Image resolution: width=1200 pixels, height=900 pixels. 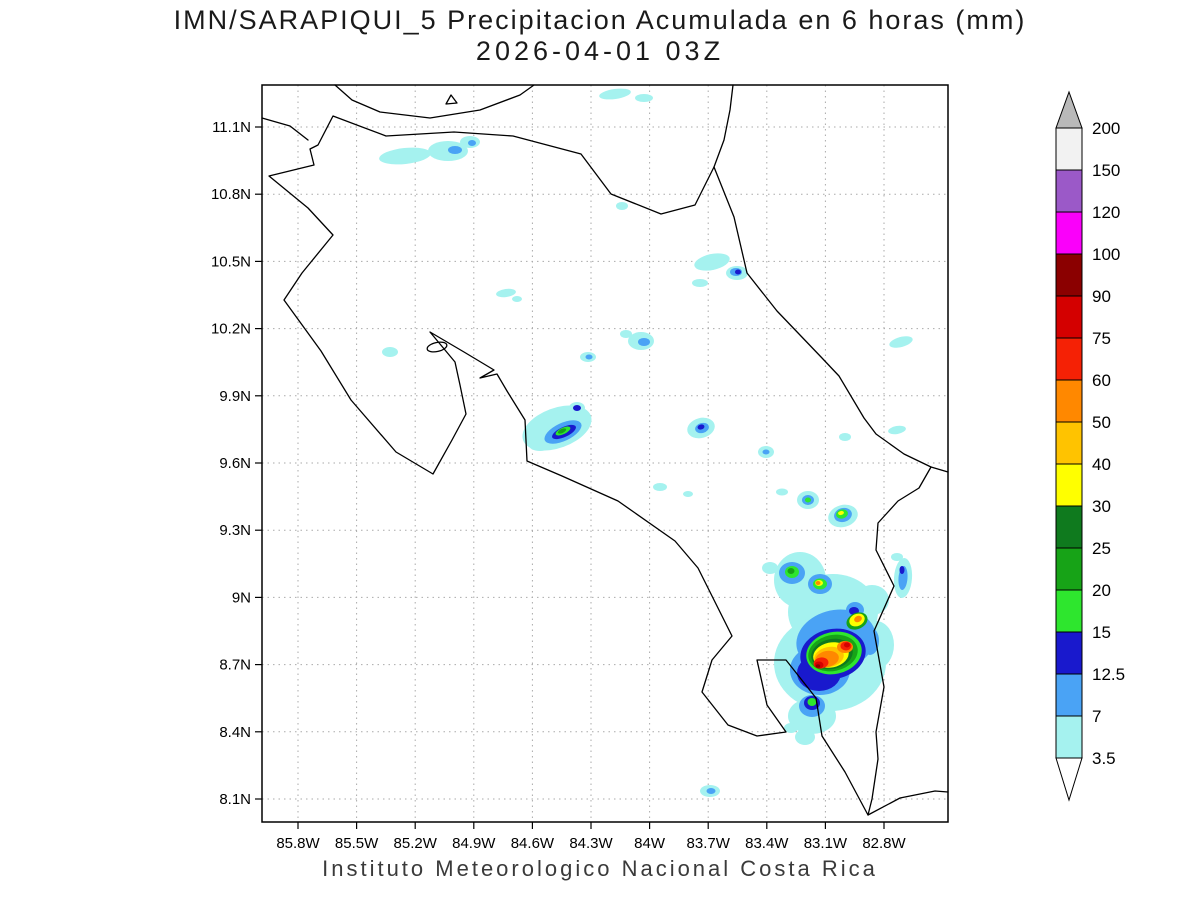 I want to click on axis-label-lon: 85.8W, so click(x=298, y=843).